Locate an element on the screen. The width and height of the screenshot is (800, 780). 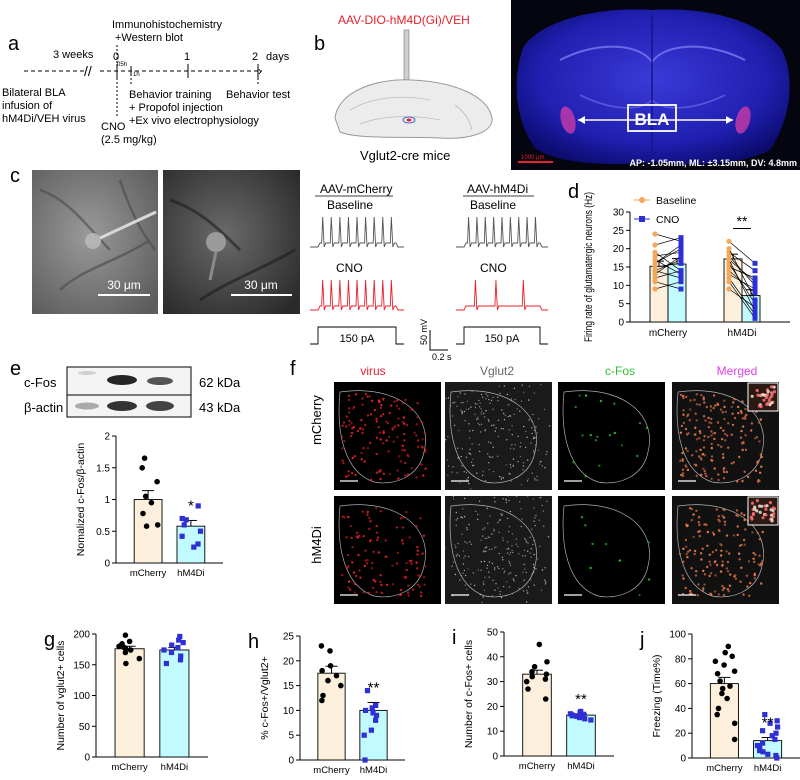
bar is located at coordinates (174, 703).